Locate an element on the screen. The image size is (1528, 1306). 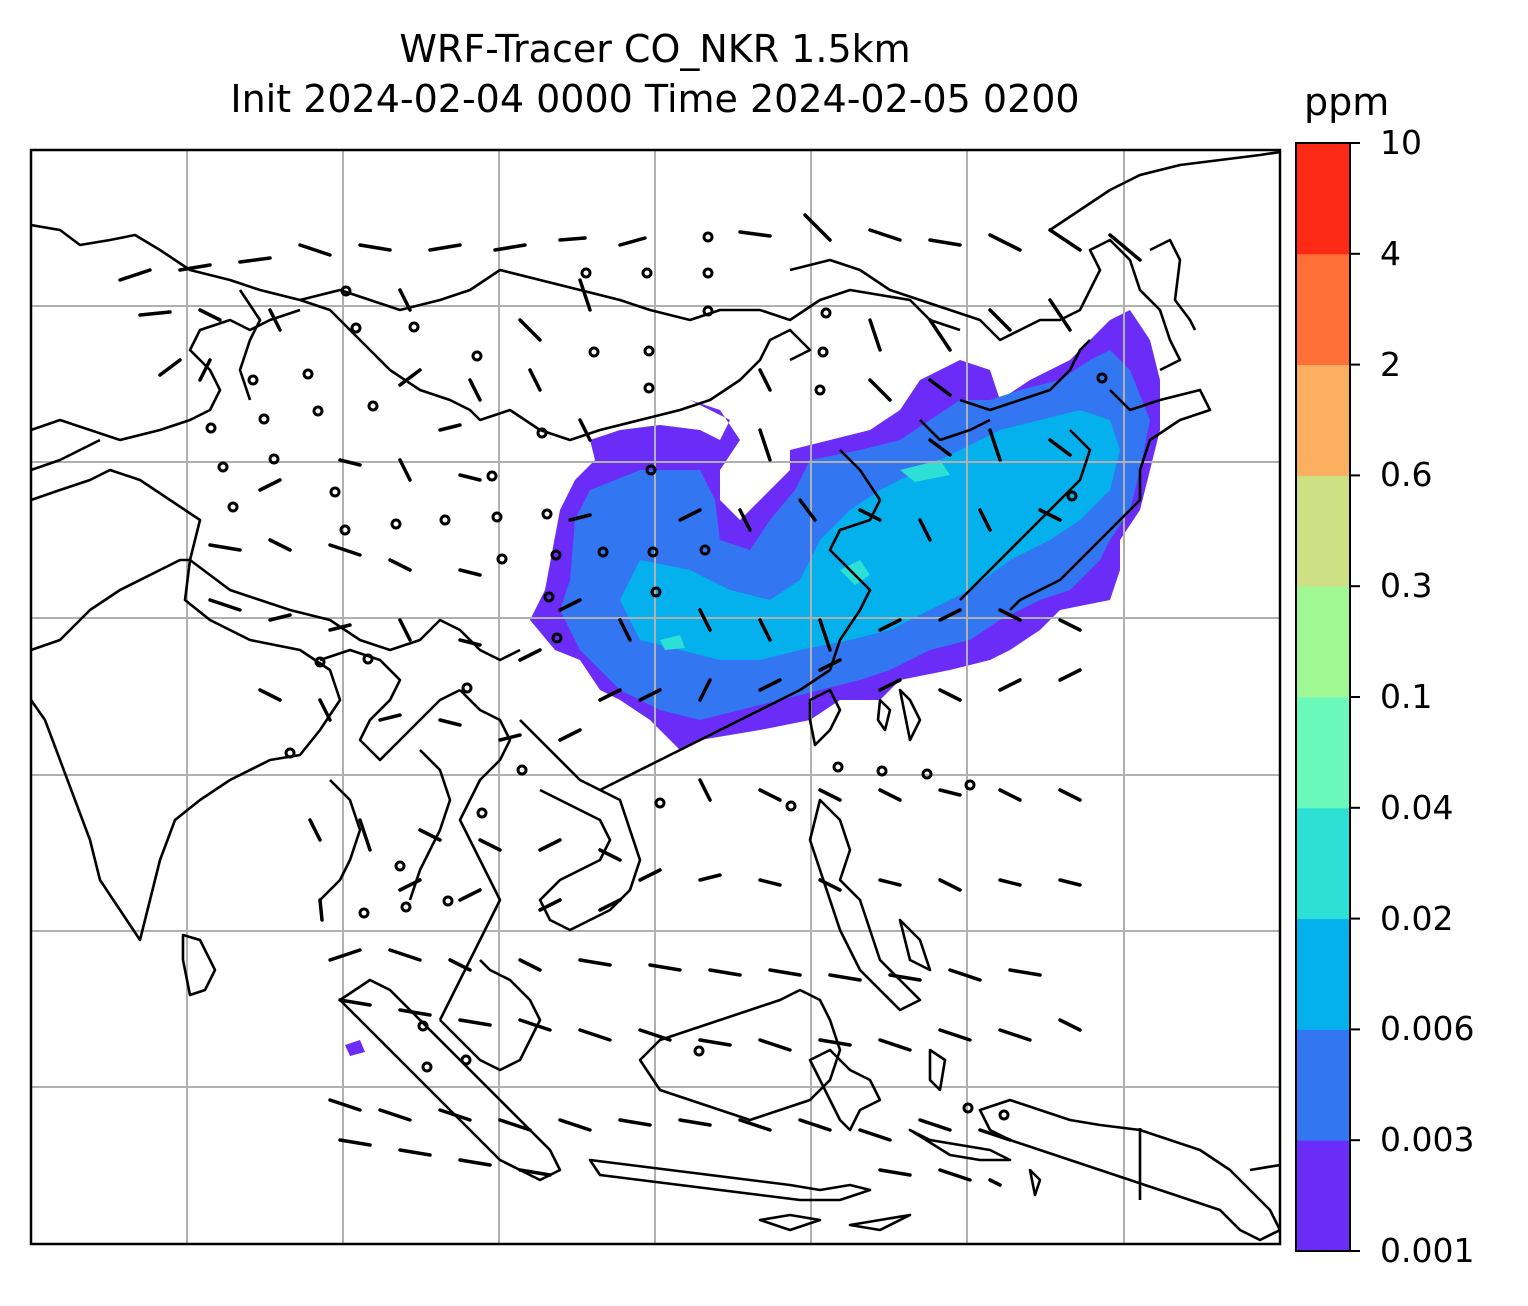
colorbar-tick-label: 0.04 is located at coordinates (1417, 807).